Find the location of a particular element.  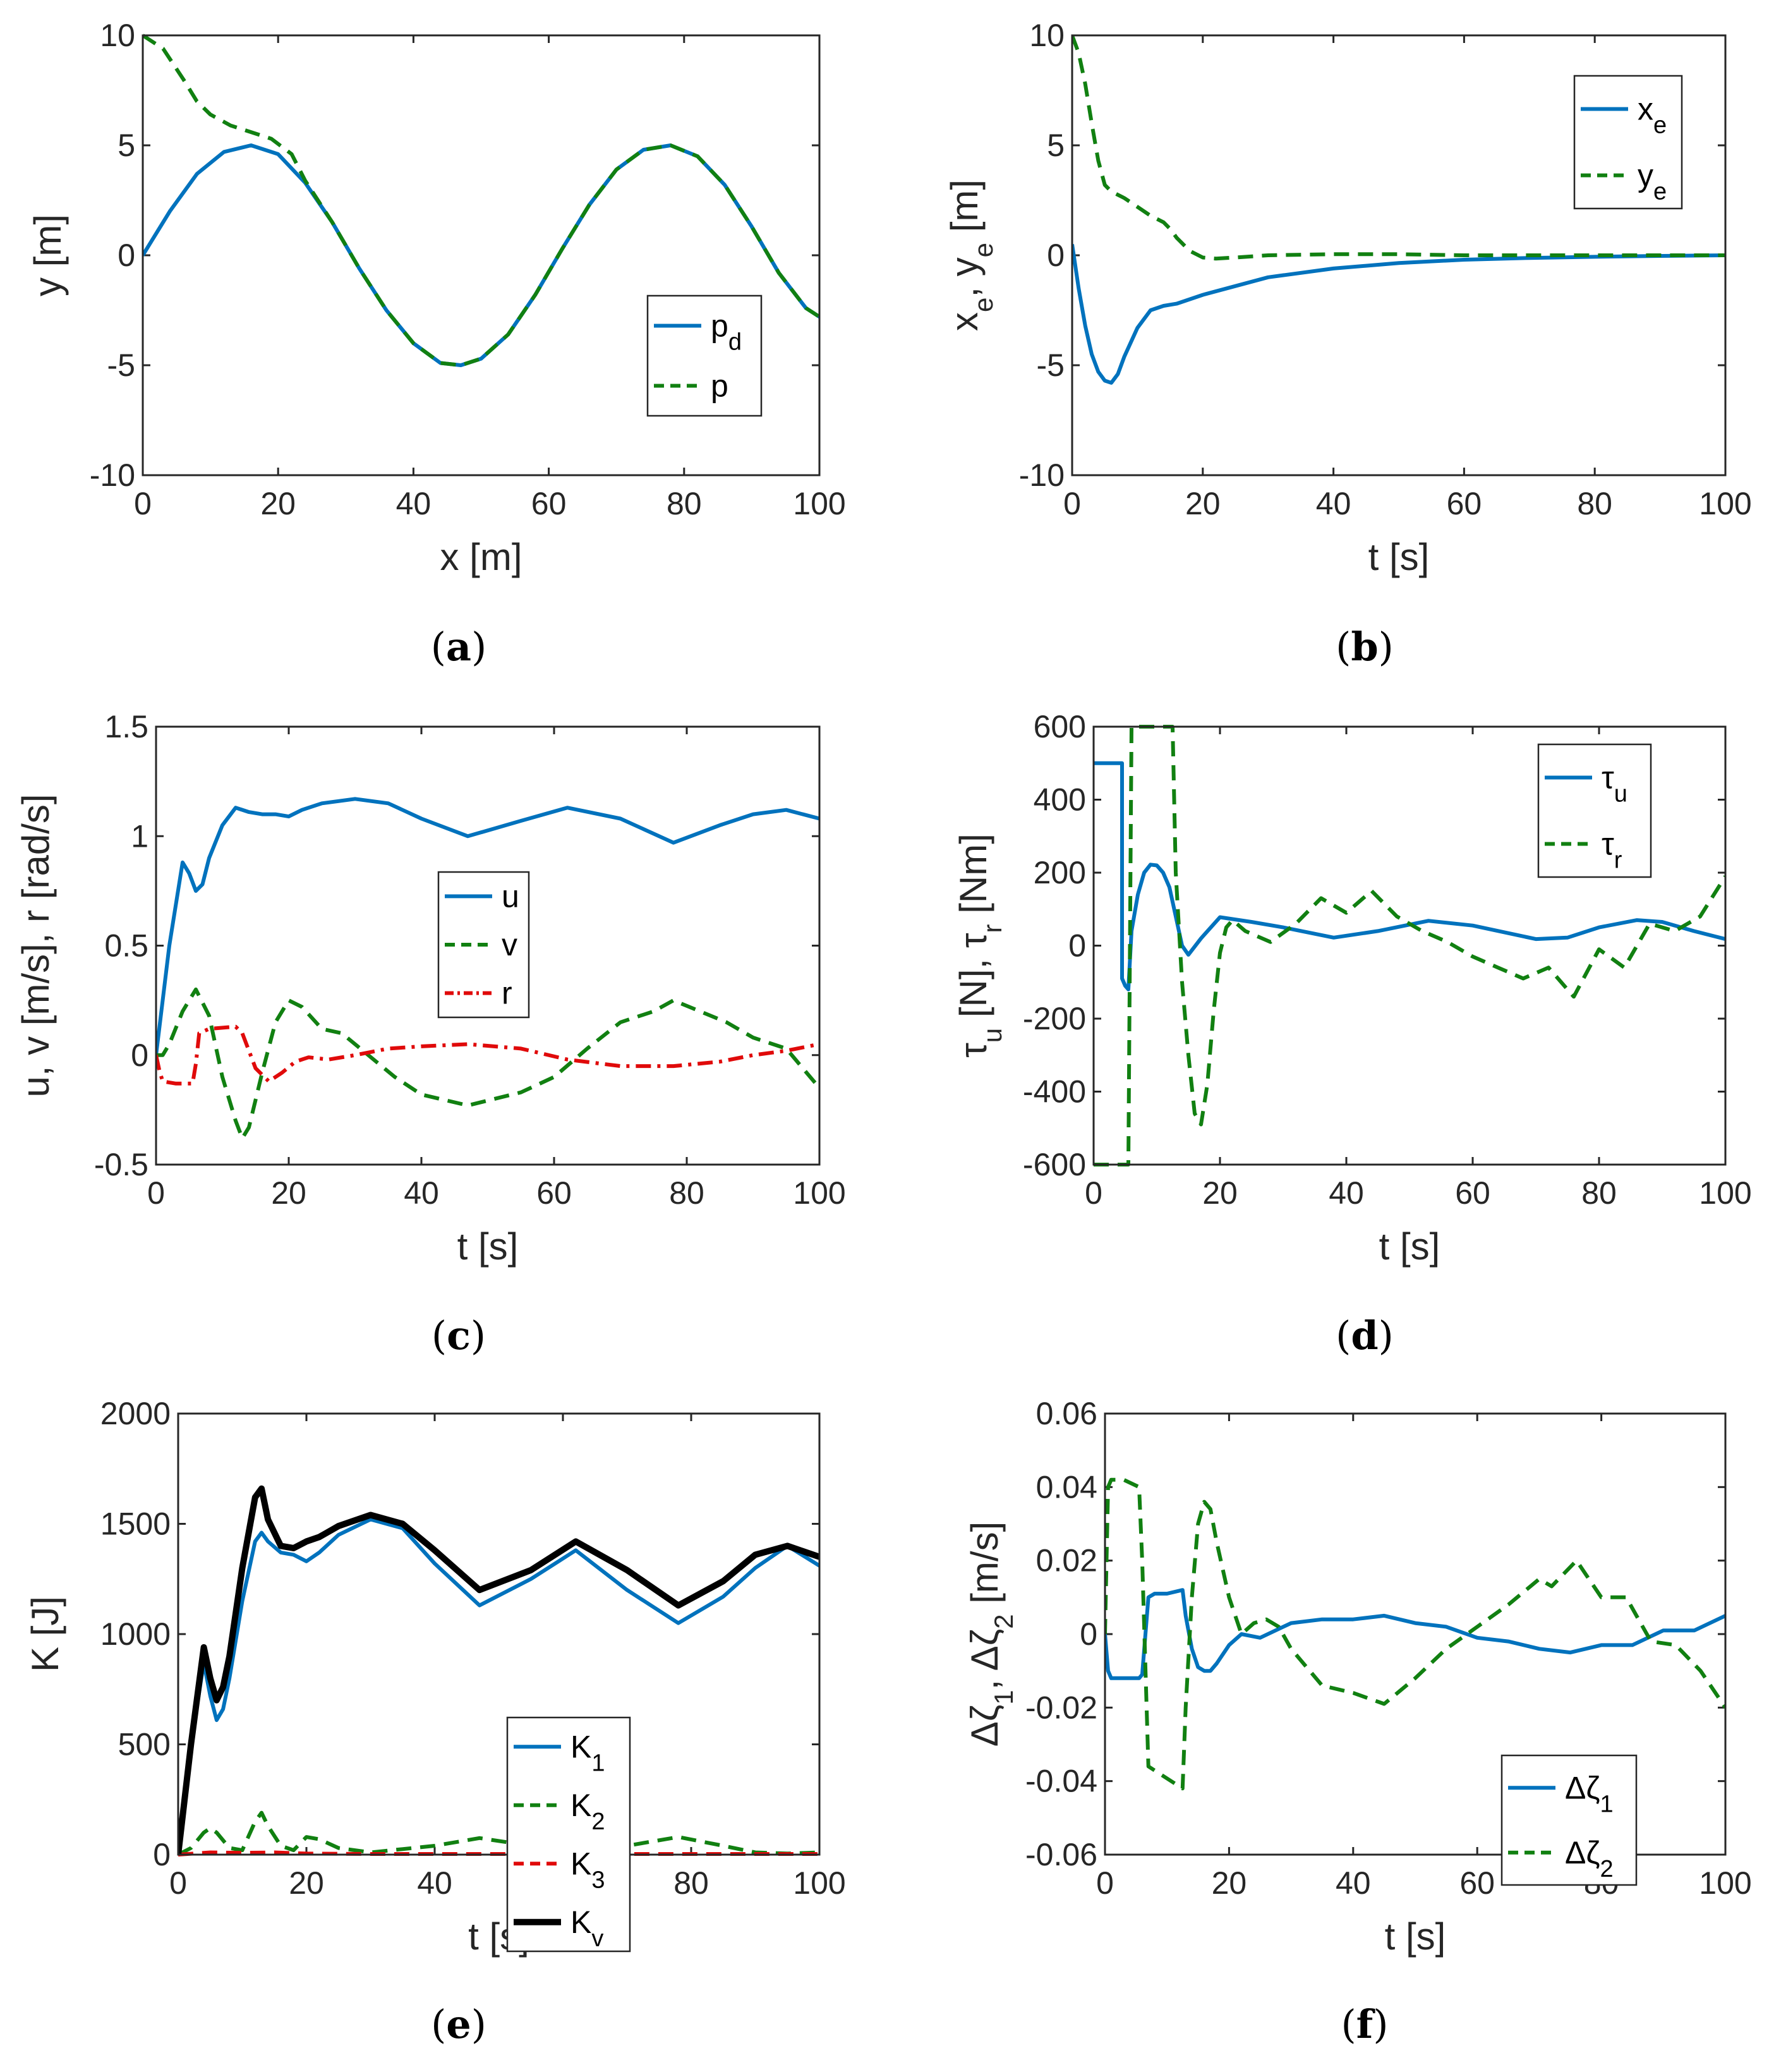

panel-caption: (d) is located at coordinates (1365, 1335).